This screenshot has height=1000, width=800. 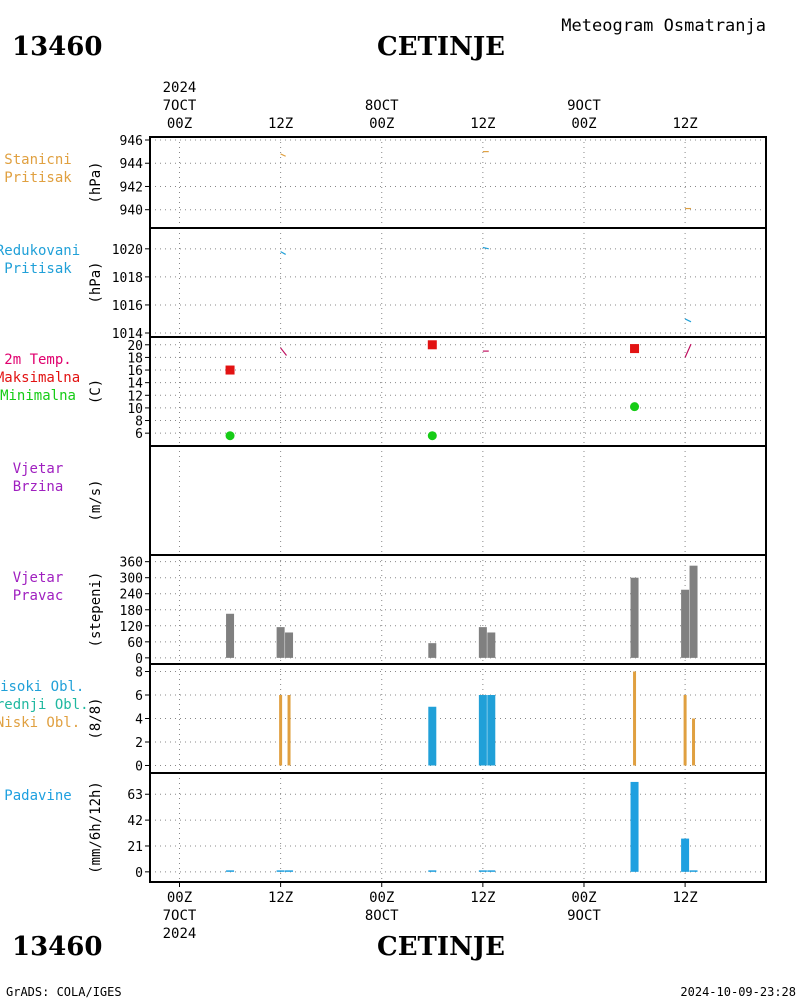 I want to click on panel-label: Padavine, so click(x=37, y=796).